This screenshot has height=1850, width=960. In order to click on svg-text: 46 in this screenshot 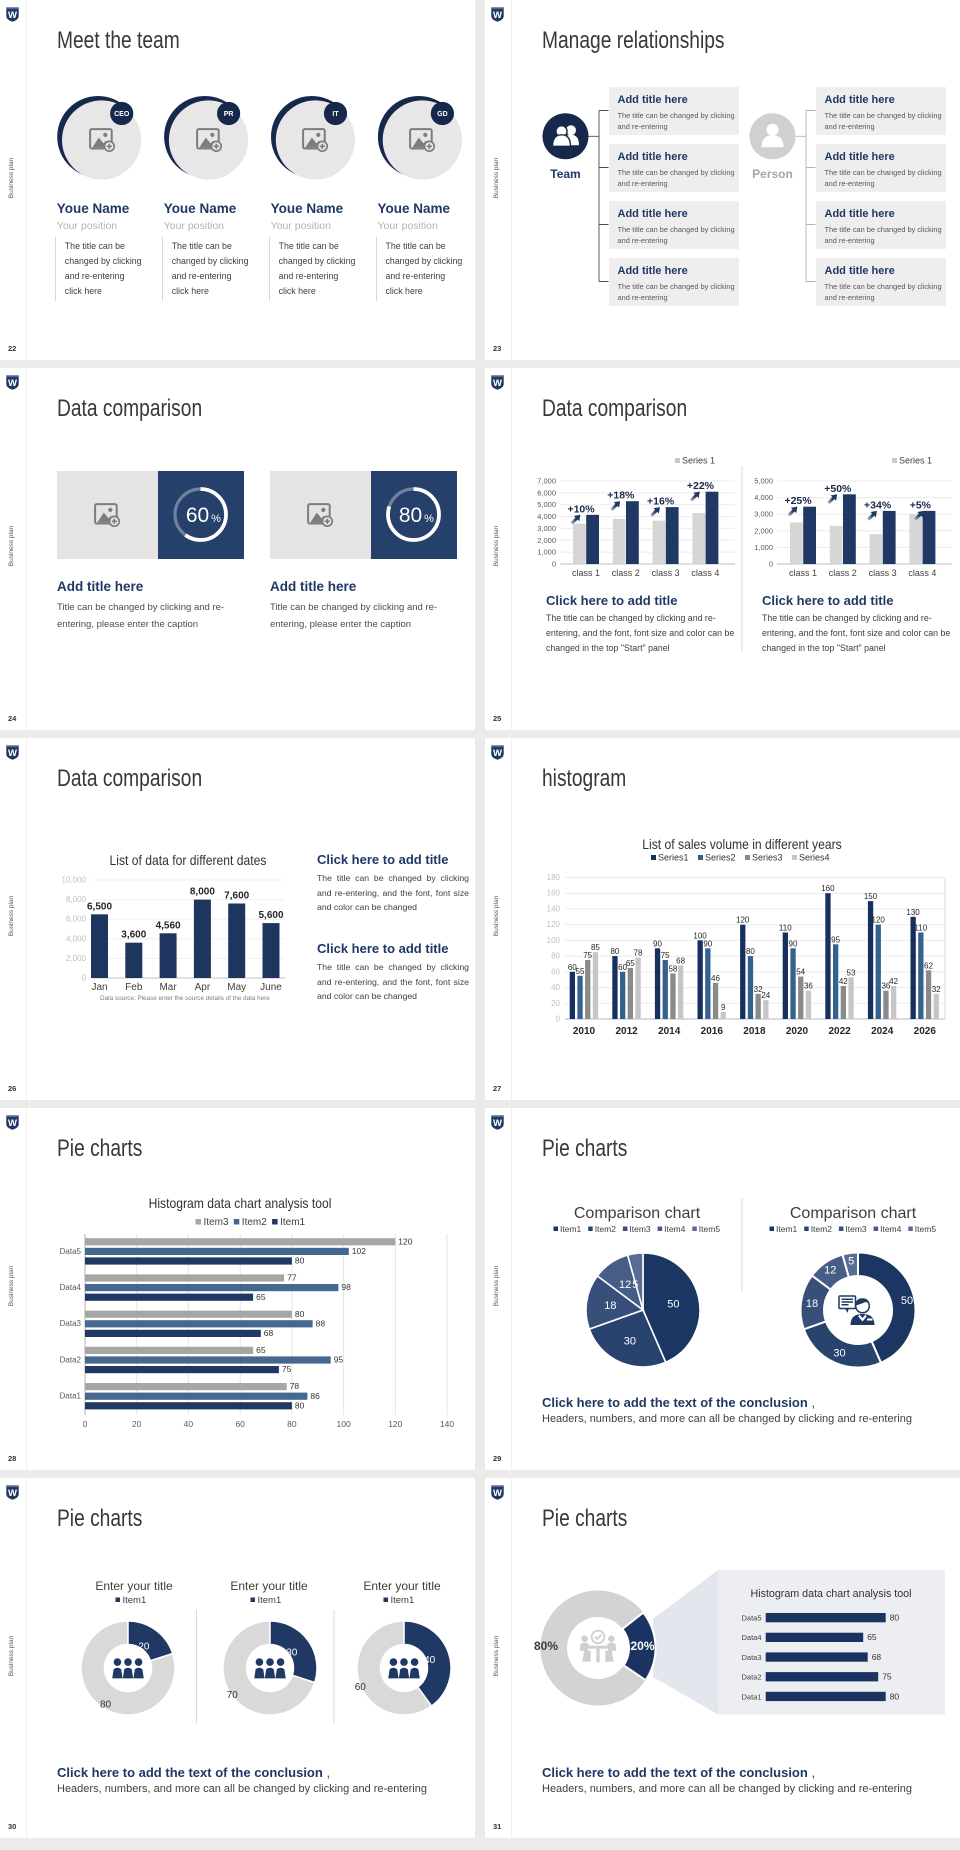, I will do `click(715, 978)`.